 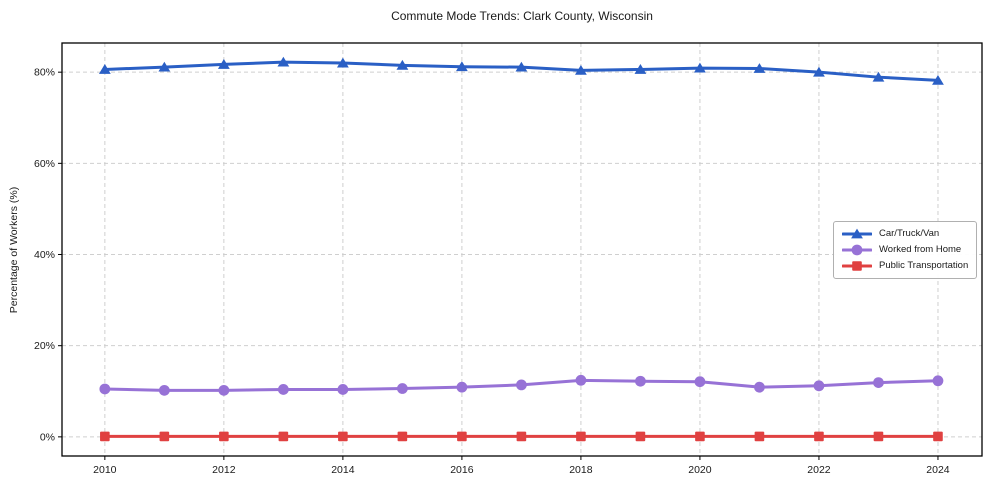 I want to click on legend-label: Worked from Home, so click(x=920, y=249).